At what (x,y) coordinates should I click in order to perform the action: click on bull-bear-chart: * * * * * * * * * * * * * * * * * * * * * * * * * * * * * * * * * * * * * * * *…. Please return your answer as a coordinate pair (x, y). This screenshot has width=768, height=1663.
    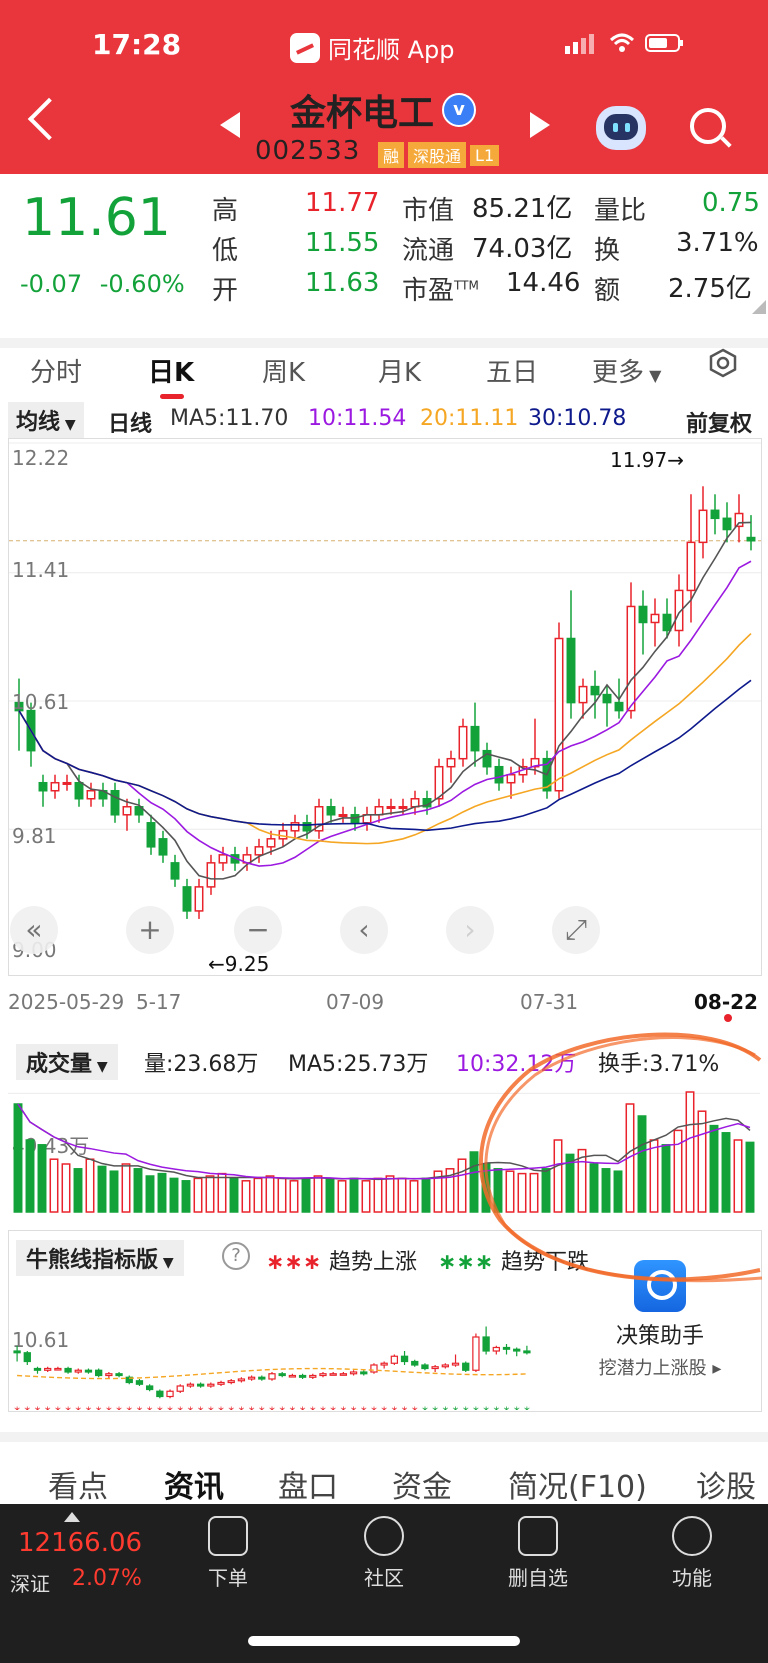
    Looking at the image, I should click on (288, 1365).